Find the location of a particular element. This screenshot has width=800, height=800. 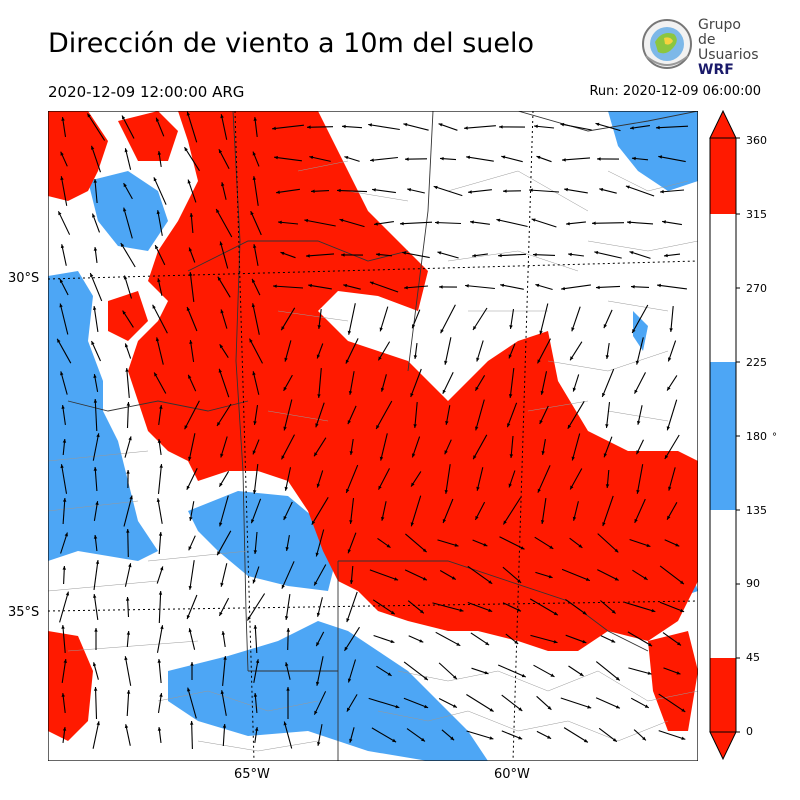

colorbar-frame is located at coordinates (723, 435).